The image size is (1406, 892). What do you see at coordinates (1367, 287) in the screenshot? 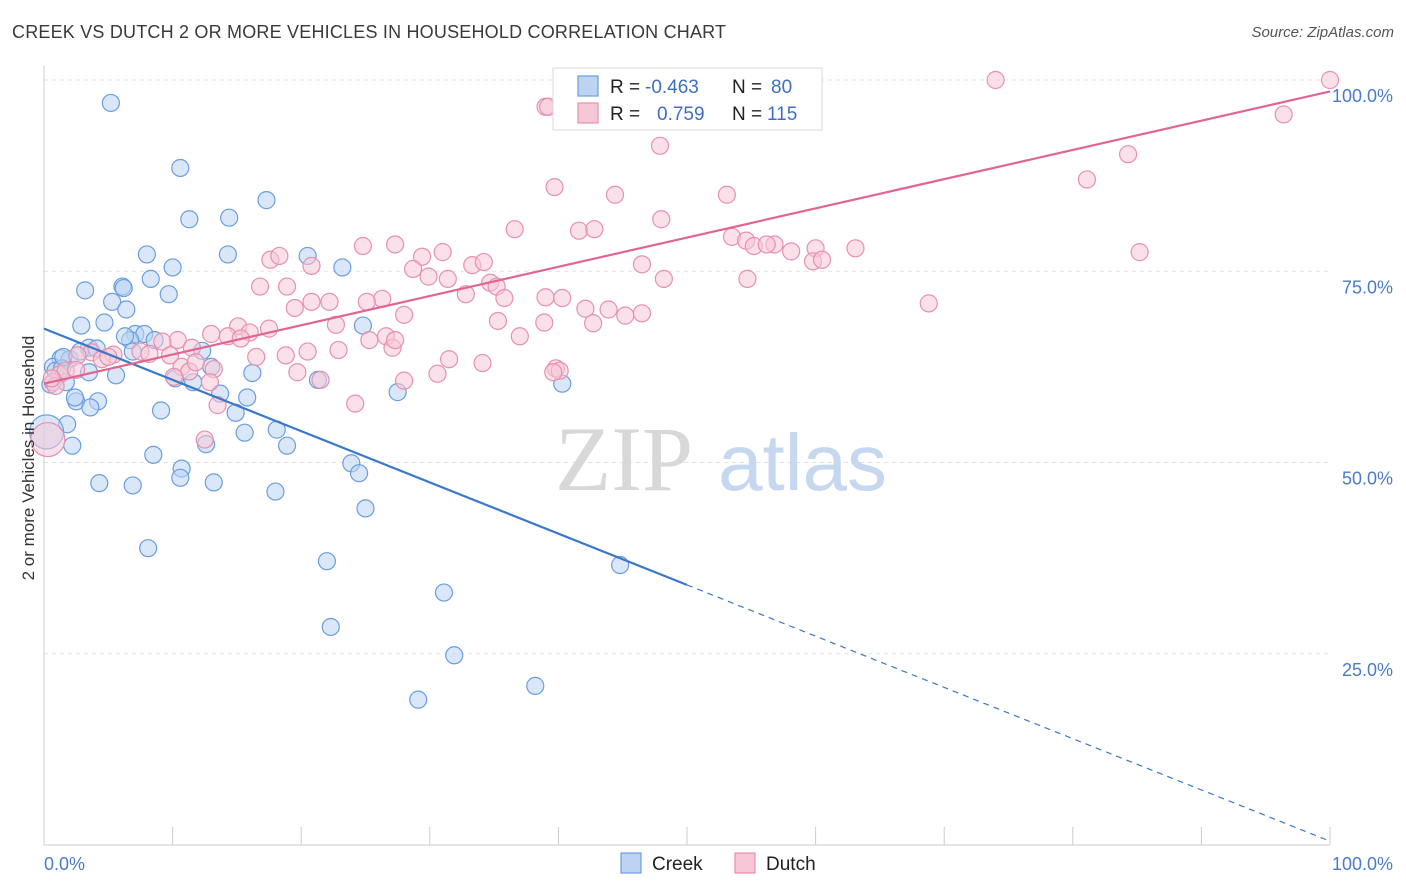
I see `y-tick-label-75: 75.0%` at bounding box center [1367, 287].